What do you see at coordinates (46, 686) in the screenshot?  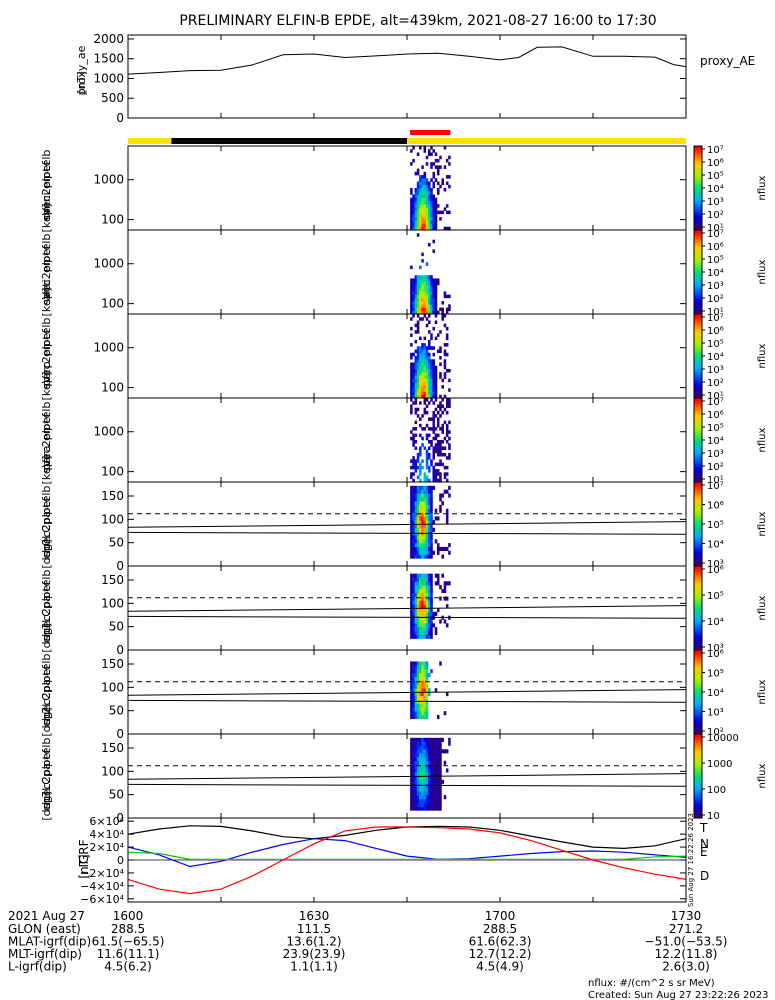 I see `ylabel-line: pa` at bounding box center [46, 686].